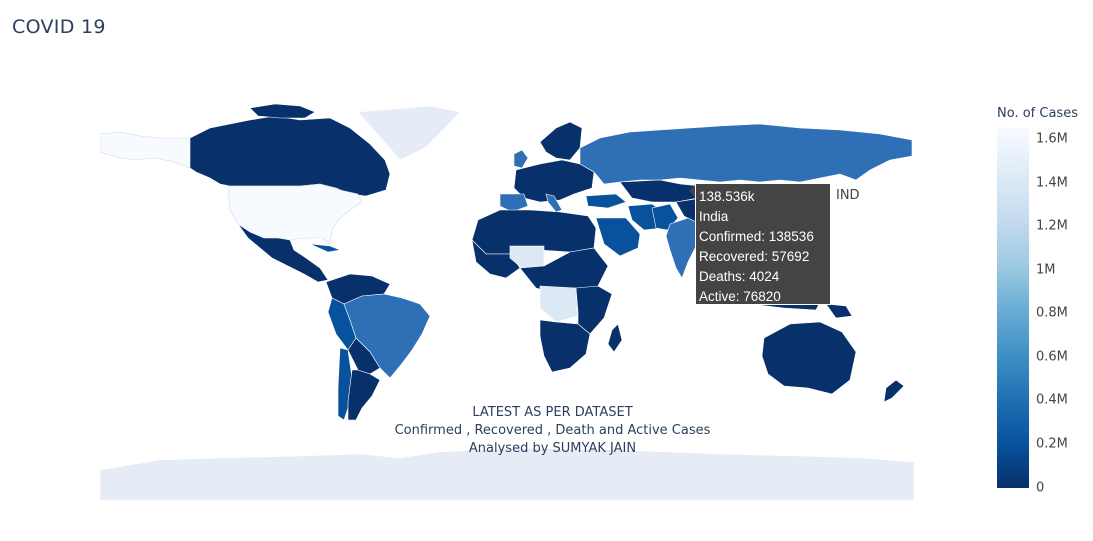 The height and width of the screenshot is (541, 1093). What do you see at coordinates (714, 216) in the screenshot?
I see `tooltip-country: India` at bounding box center [714, 216].